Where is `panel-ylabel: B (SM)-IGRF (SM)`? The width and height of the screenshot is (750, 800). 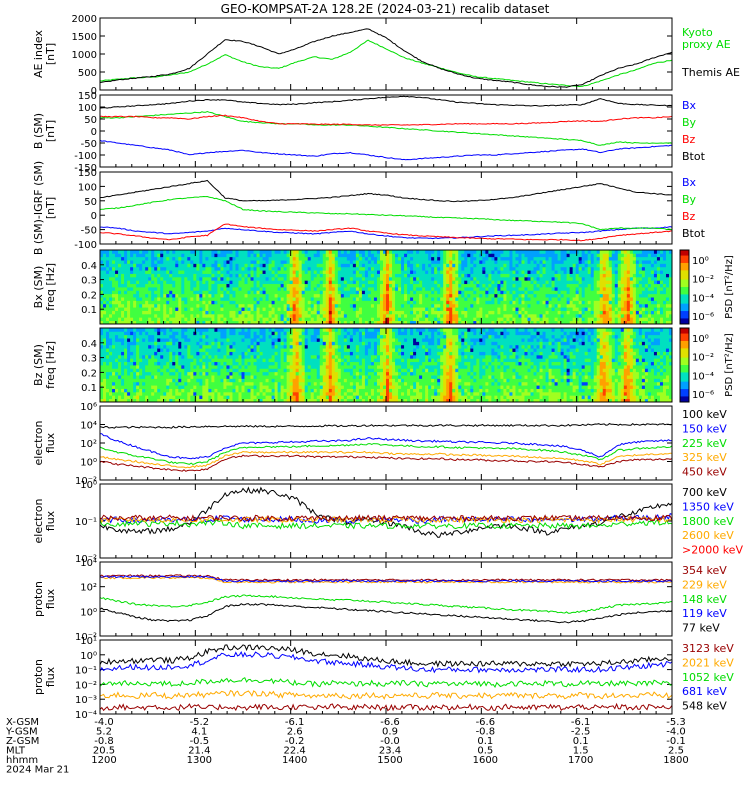 panel-ylabel: B (SM)-IGRF (SM) is located at coordinates (38, 208).